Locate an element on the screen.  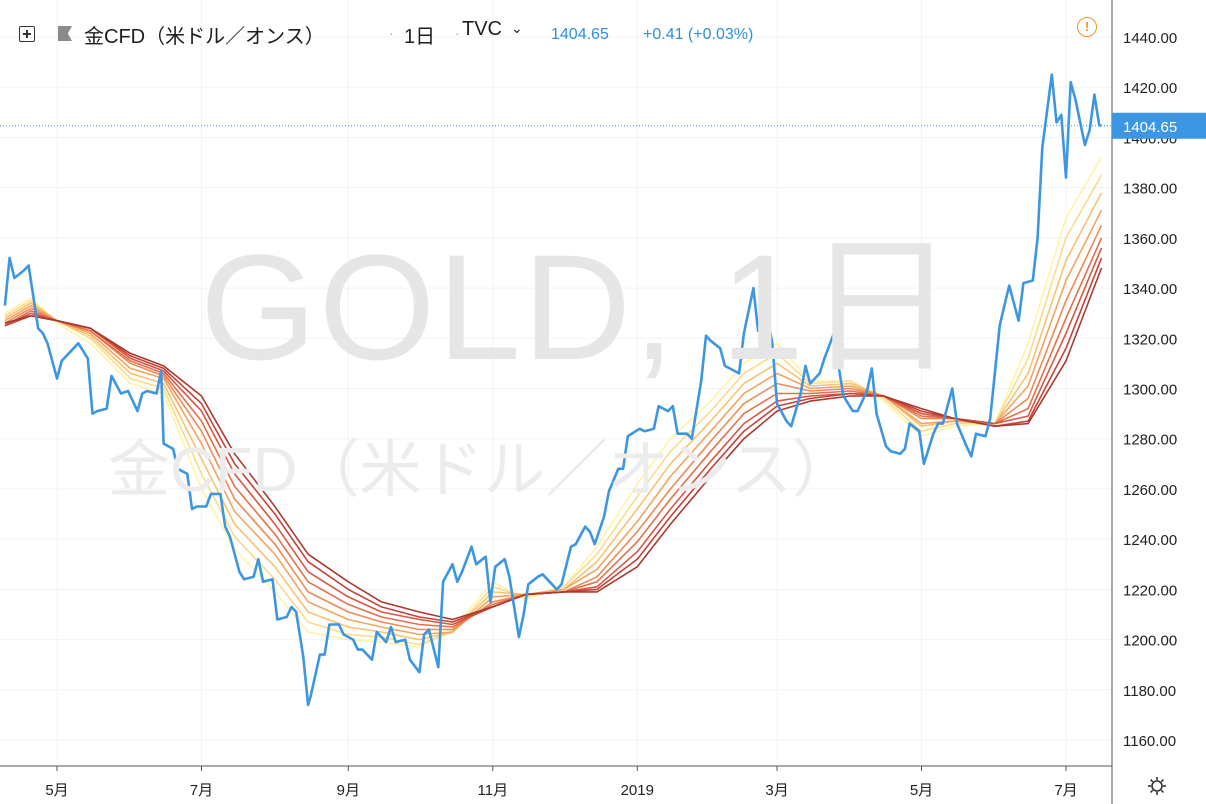
watermark-symbol: GOLD, 1日 is located at coordinates (579, 307).